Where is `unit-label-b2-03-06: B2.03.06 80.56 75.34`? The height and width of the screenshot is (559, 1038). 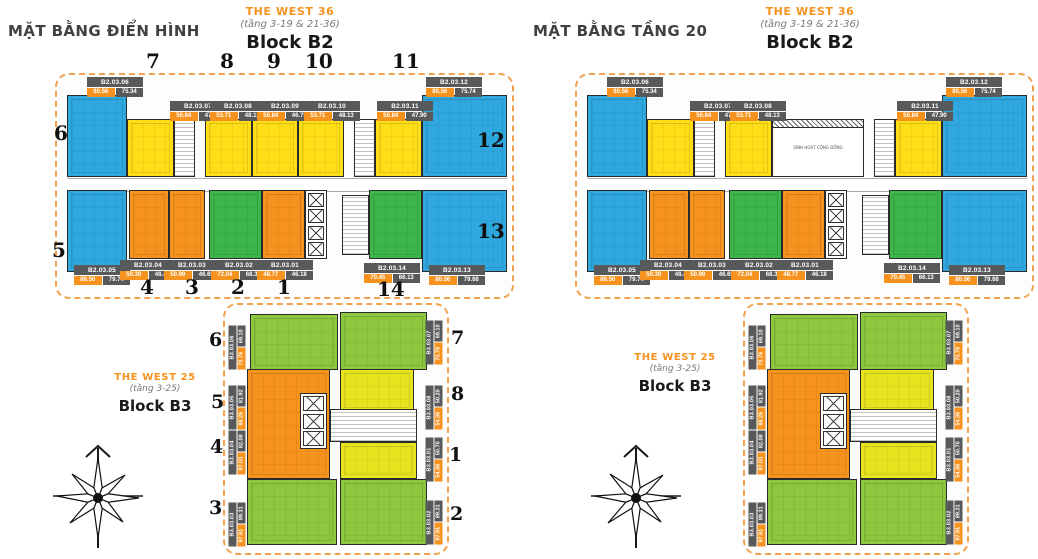
unit-label-b2-03-06: B2.03.06 80.56 75.34 is located at coordinates (635, 87).